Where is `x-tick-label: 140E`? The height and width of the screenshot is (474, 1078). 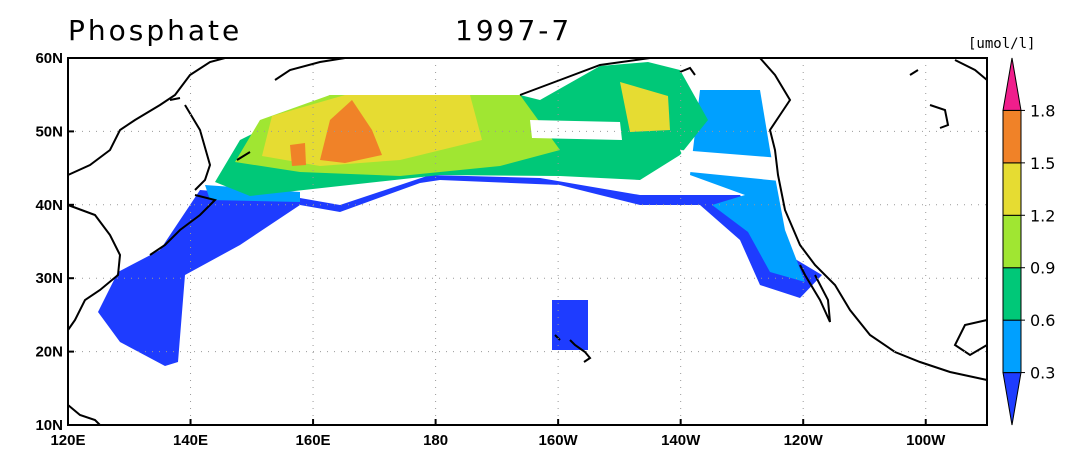
x-tick-label: 140E is located at coordinates (190, 440).